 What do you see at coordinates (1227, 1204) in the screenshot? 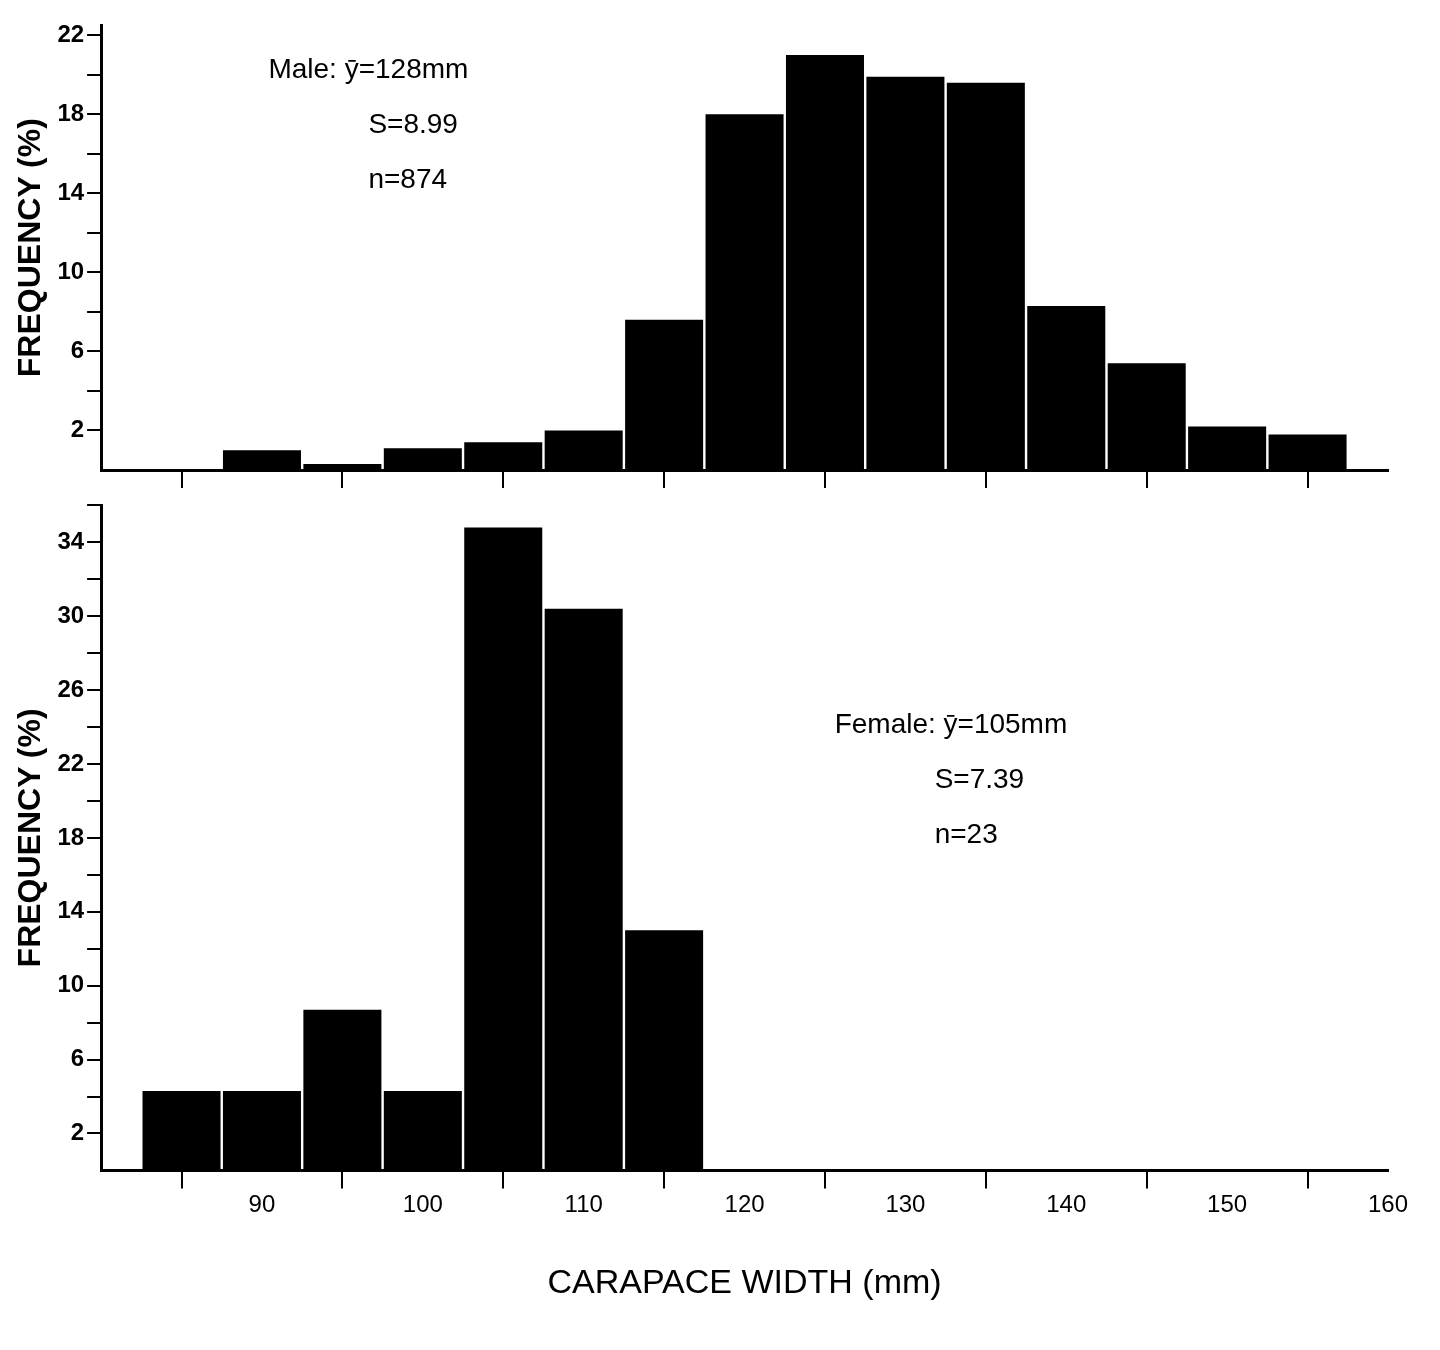
I see `x-tick-label: 150` at bounding box center [1227, 1204].